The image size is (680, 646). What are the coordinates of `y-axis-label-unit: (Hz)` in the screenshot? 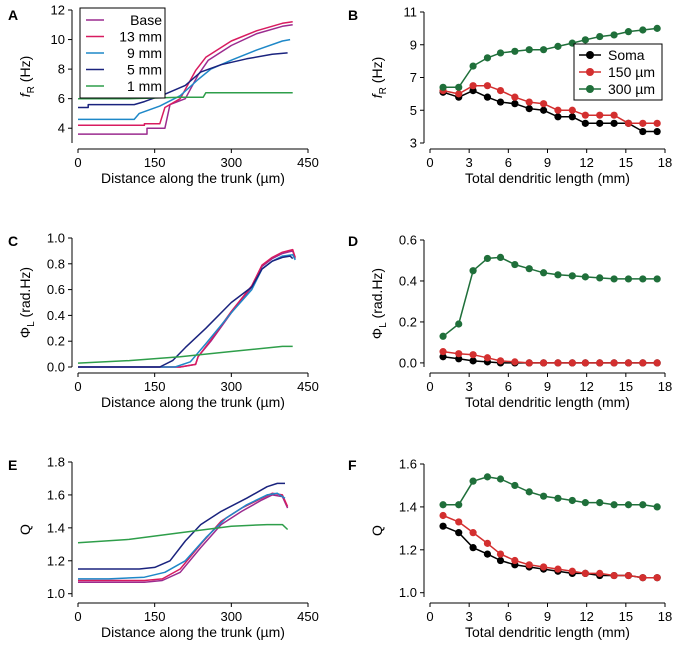 It's located at (377, 72).